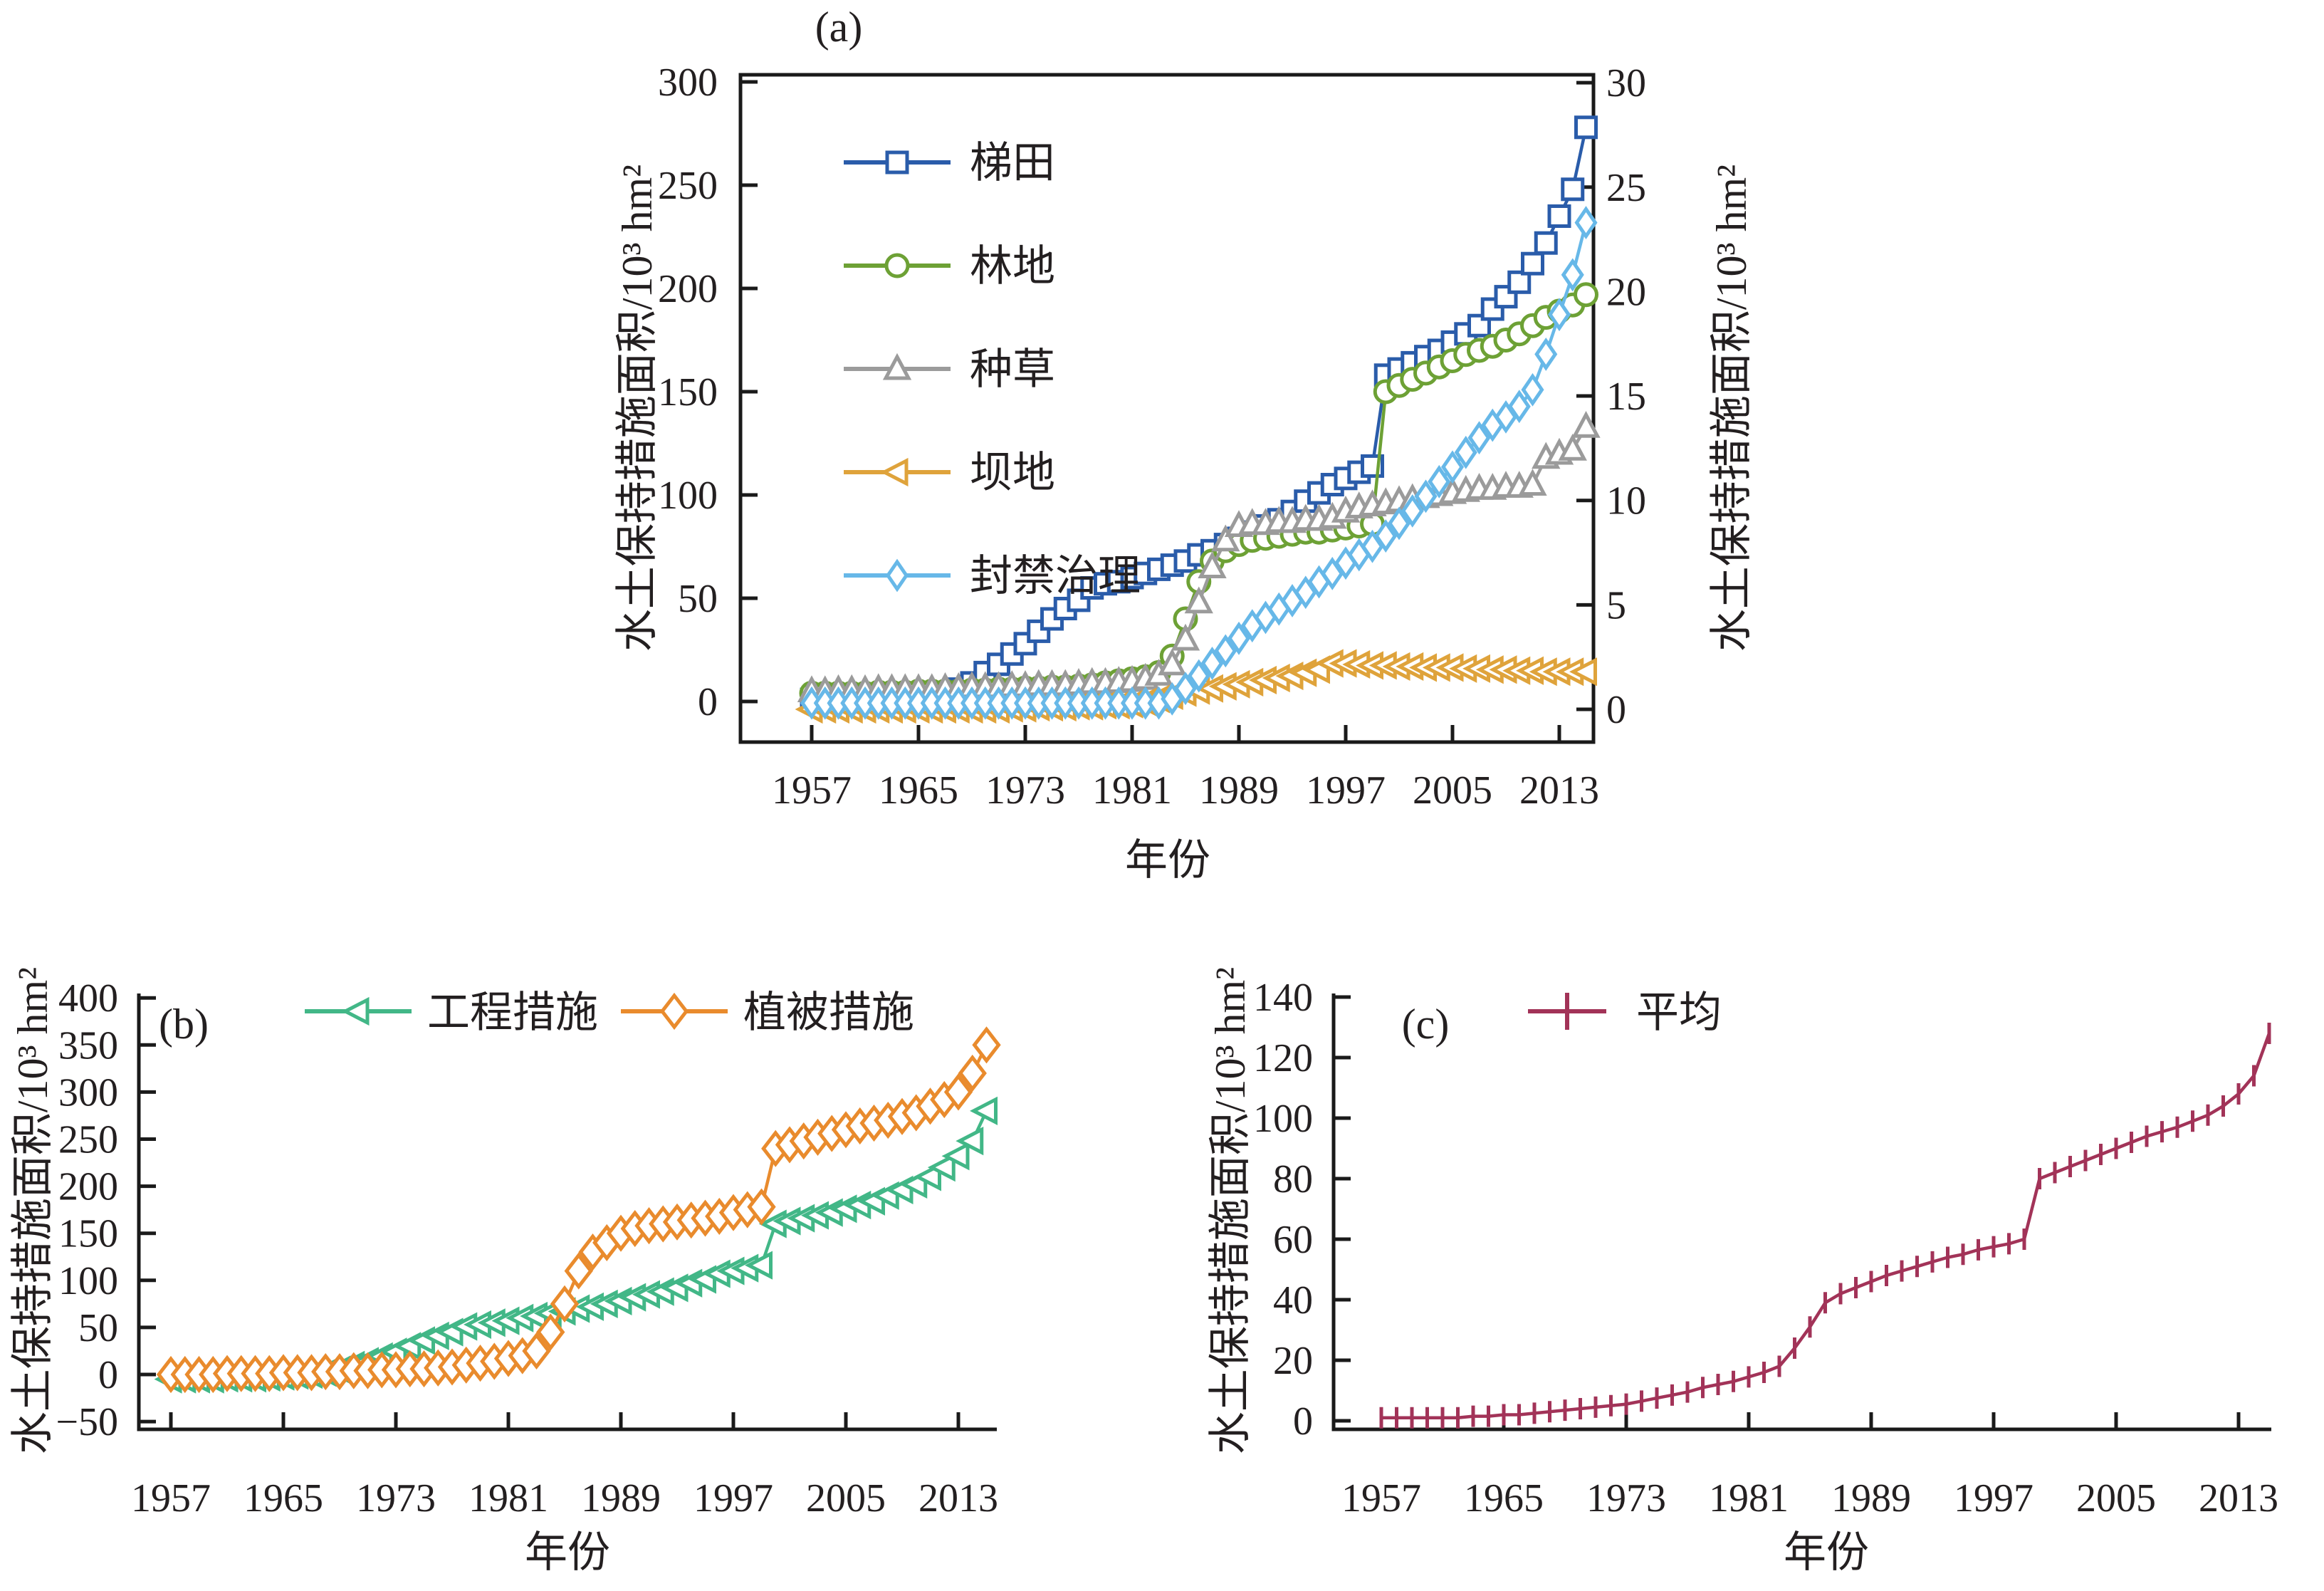 This screenshot has height=1591, width=2324. I want to click on y-axis-left: 0 20 40 60 80 100 120 140, so click(1302, 1210).